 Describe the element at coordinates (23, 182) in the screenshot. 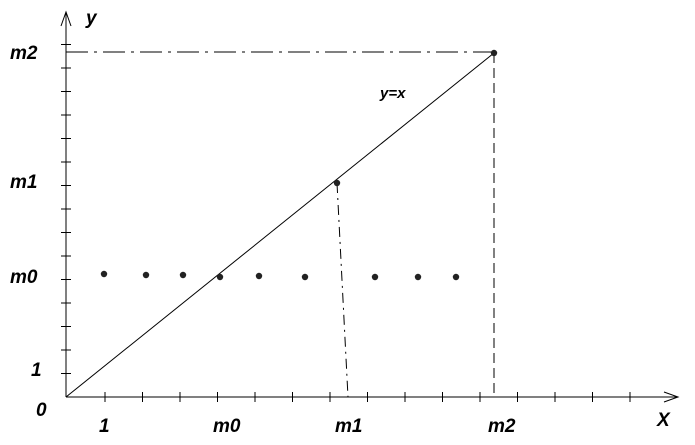

I see `y-tick-label: m1` at that location.